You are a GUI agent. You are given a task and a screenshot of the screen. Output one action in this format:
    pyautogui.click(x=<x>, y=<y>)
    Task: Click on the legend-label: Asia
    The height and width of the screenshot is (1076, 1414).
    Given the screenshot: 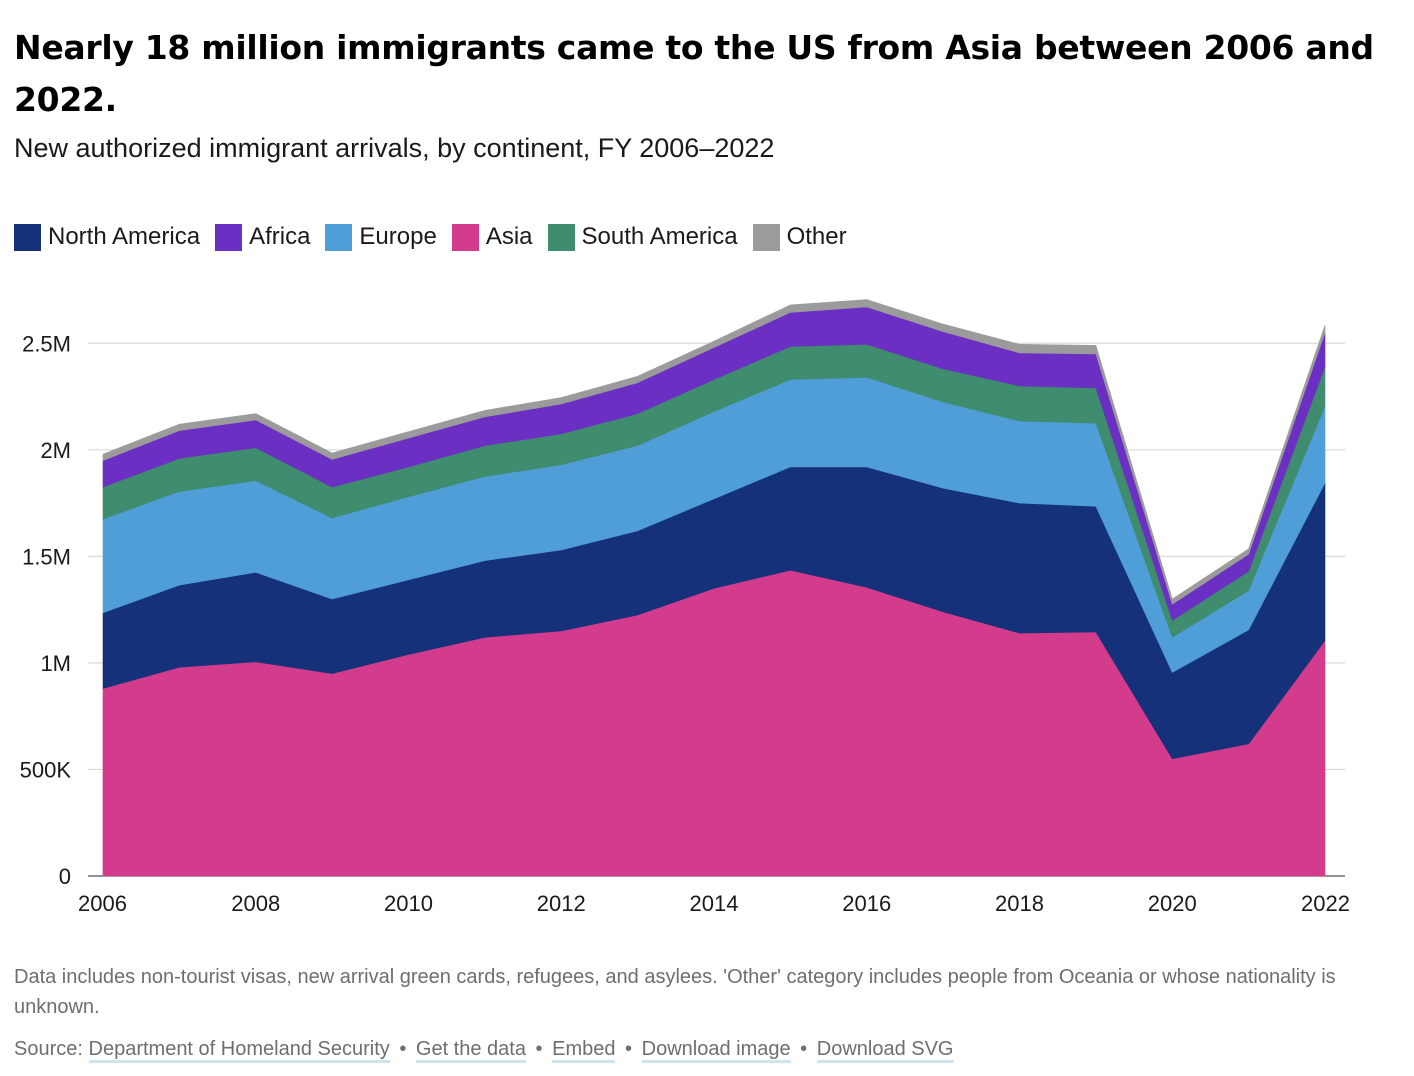 What is the action you would take?
    pyautogui.click(x=509, y=236)
    